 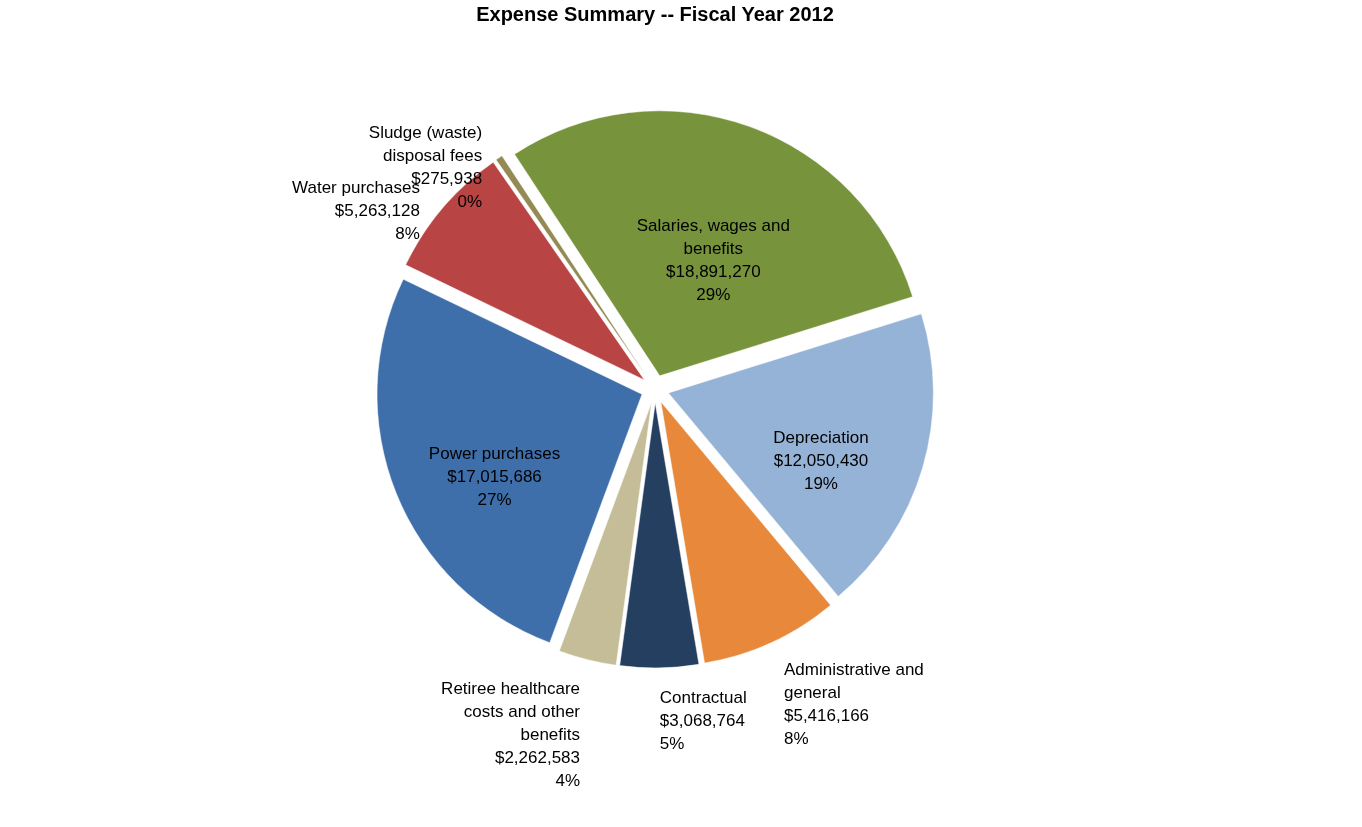 What do you see at coordinates (511, 711) in the screenshot?
I see `slice-label: Retiree healthcare costs and other benefits` at bounding box center [511, 711].